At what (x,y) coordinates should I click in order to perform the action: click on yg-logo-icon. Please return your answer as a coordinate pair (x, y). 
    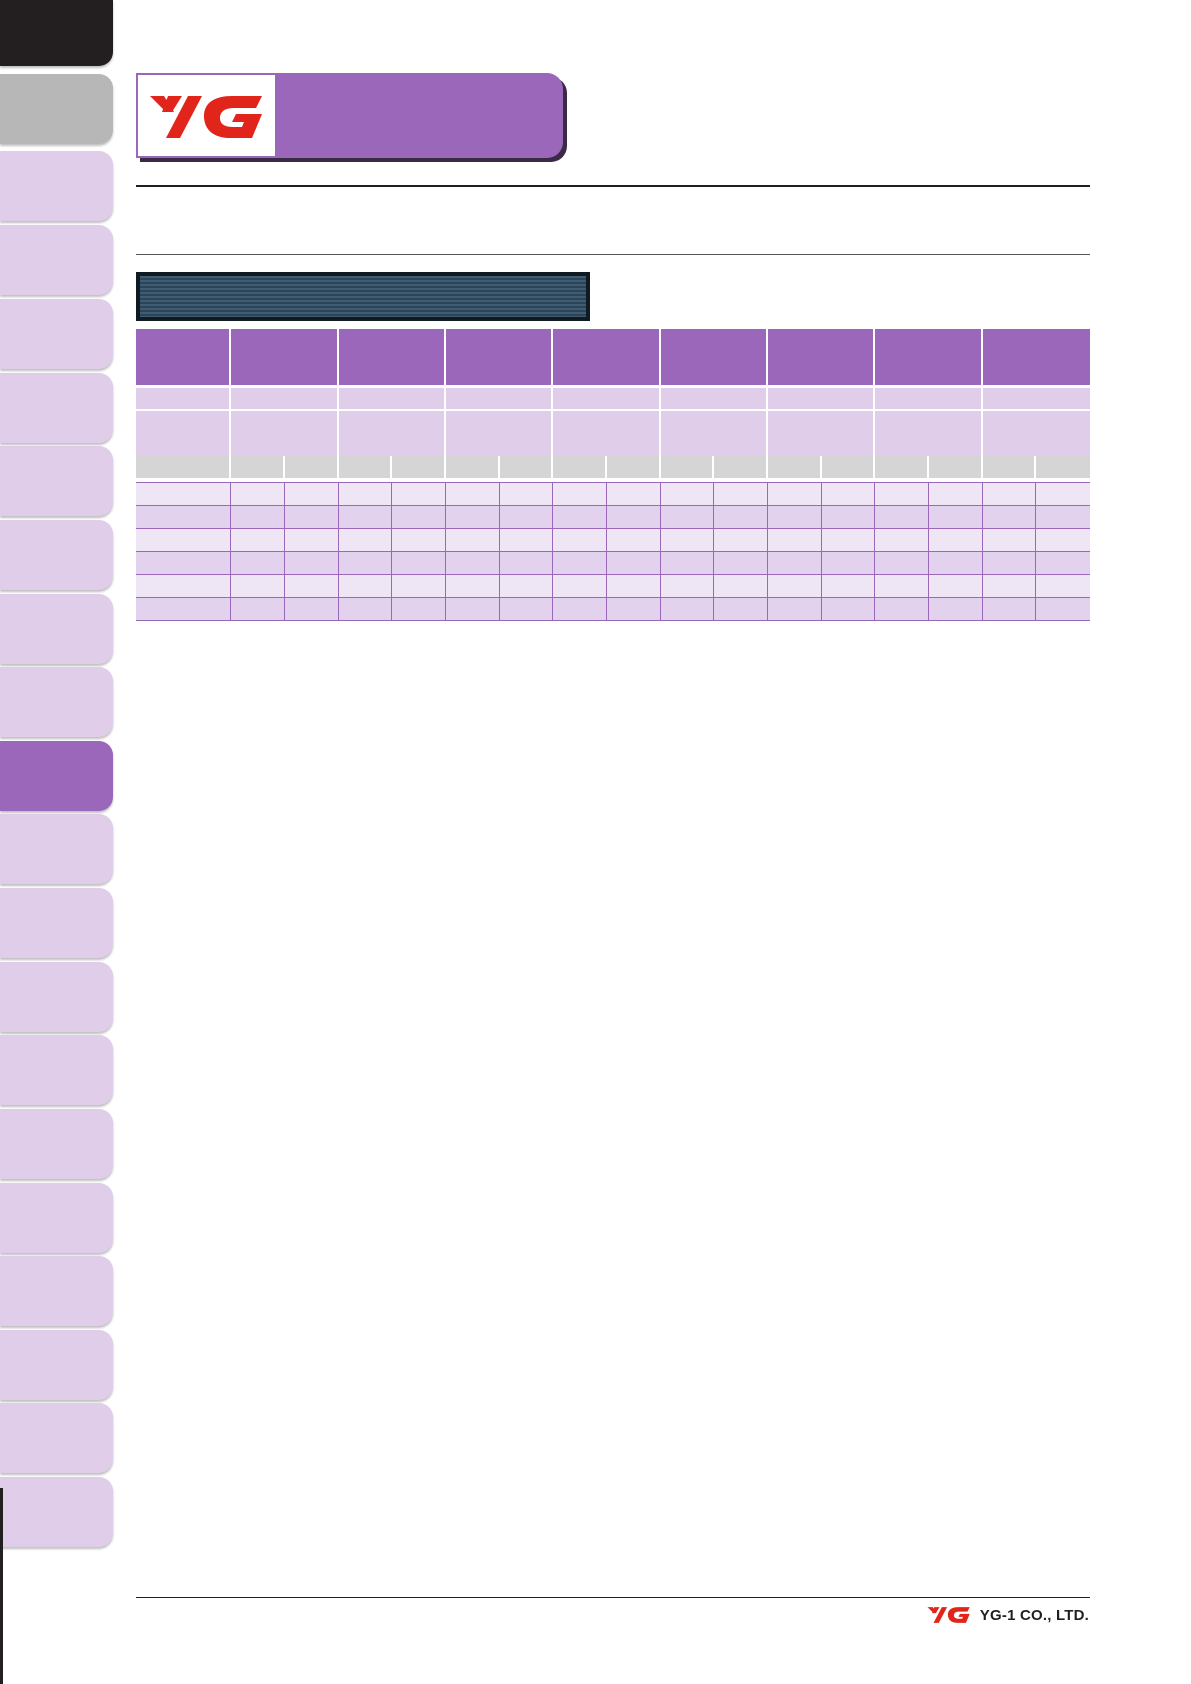
    Looking at the image, I should click on (206, 117).